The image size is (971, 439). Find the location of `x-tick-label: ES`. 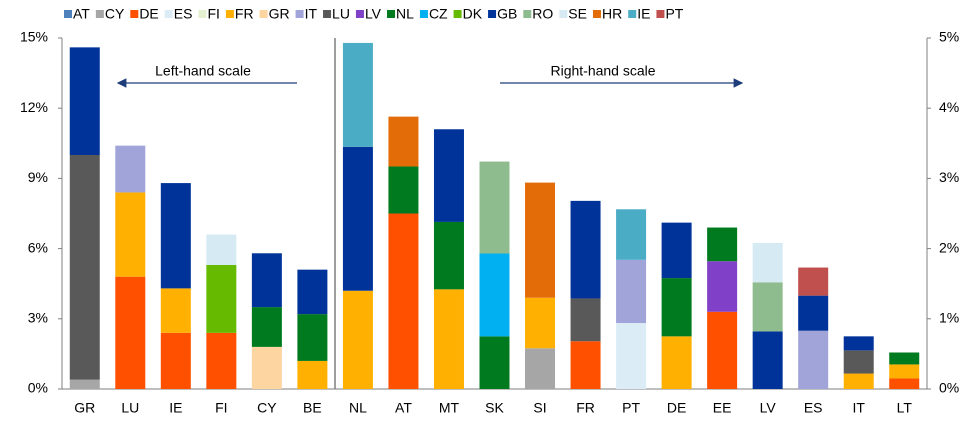

x-tick-label: ES is located at coordinates (813, 408).